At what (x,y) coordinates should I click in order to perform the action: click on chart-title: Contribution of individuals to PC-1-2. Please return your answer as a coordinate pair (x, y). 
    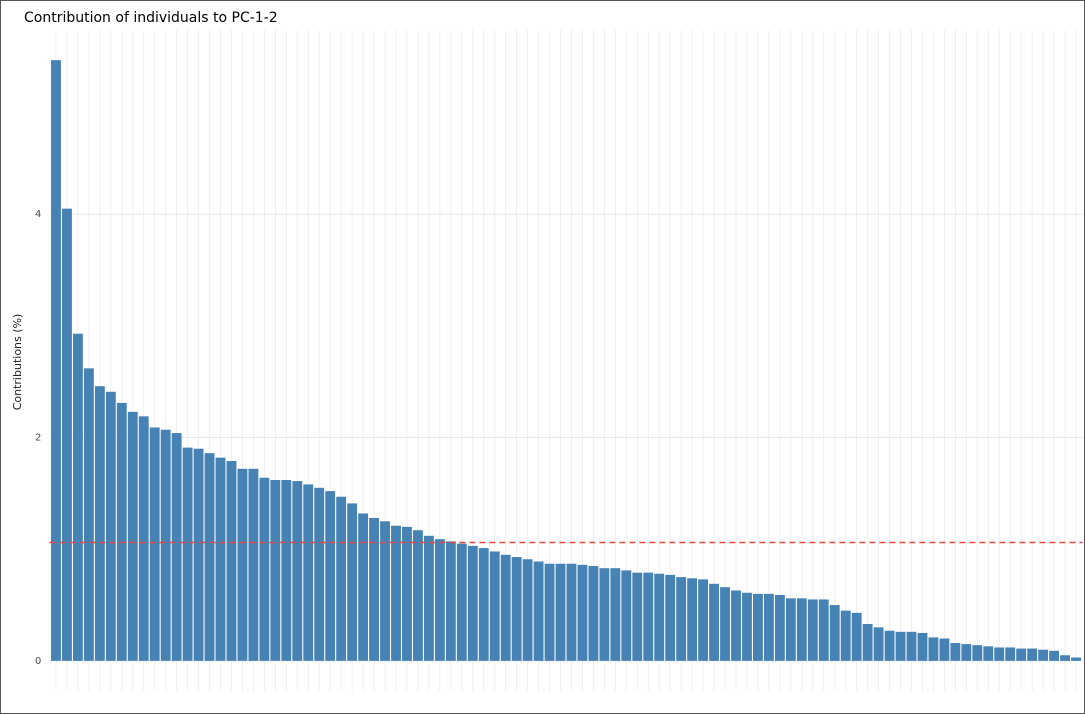
    Looking at the image, I should click on (151, 18).